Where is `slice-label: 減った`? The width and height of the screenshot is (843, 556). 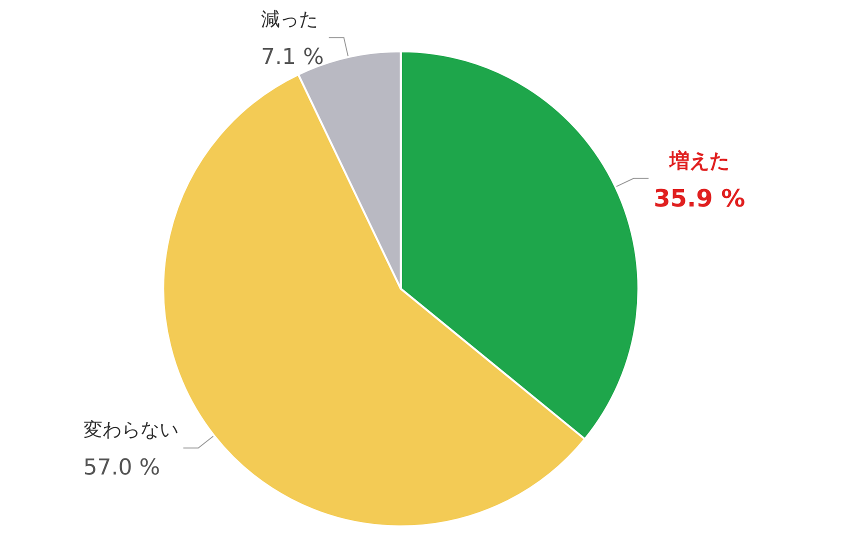 slice-label: 減った is located at coordinates (289, 19).